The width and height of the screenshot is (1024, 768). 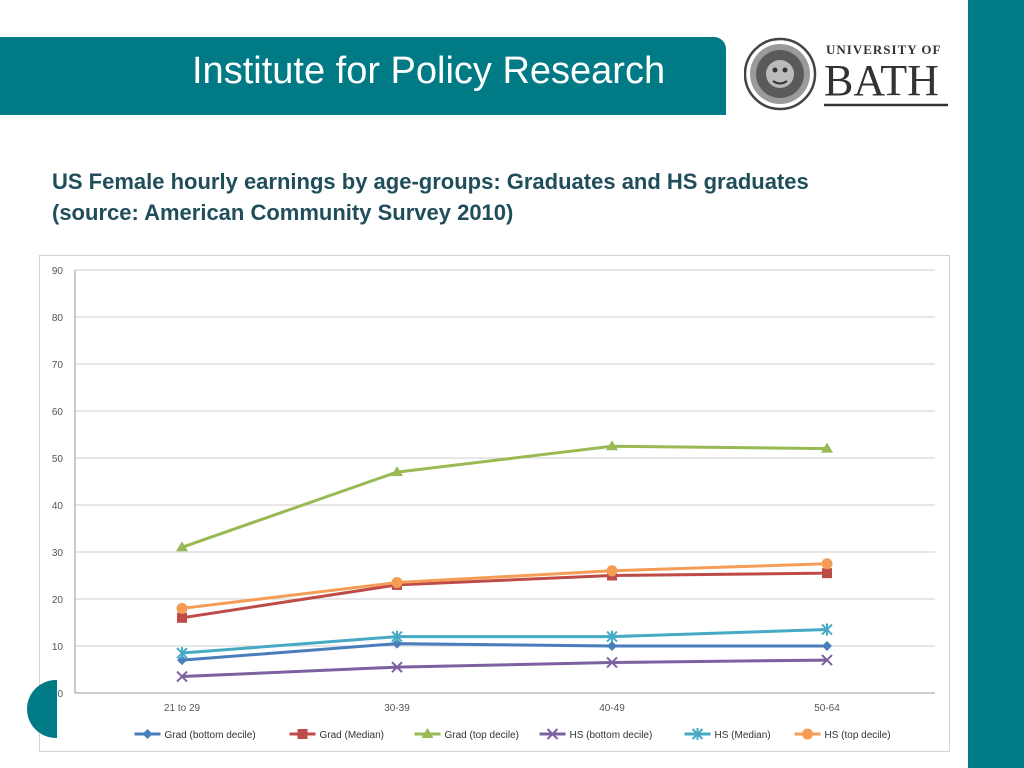 What do you see at coordinates (612, 708) in the screenshot?
I see `x-tick-label: 40-49` at bounding box center [612, 708].